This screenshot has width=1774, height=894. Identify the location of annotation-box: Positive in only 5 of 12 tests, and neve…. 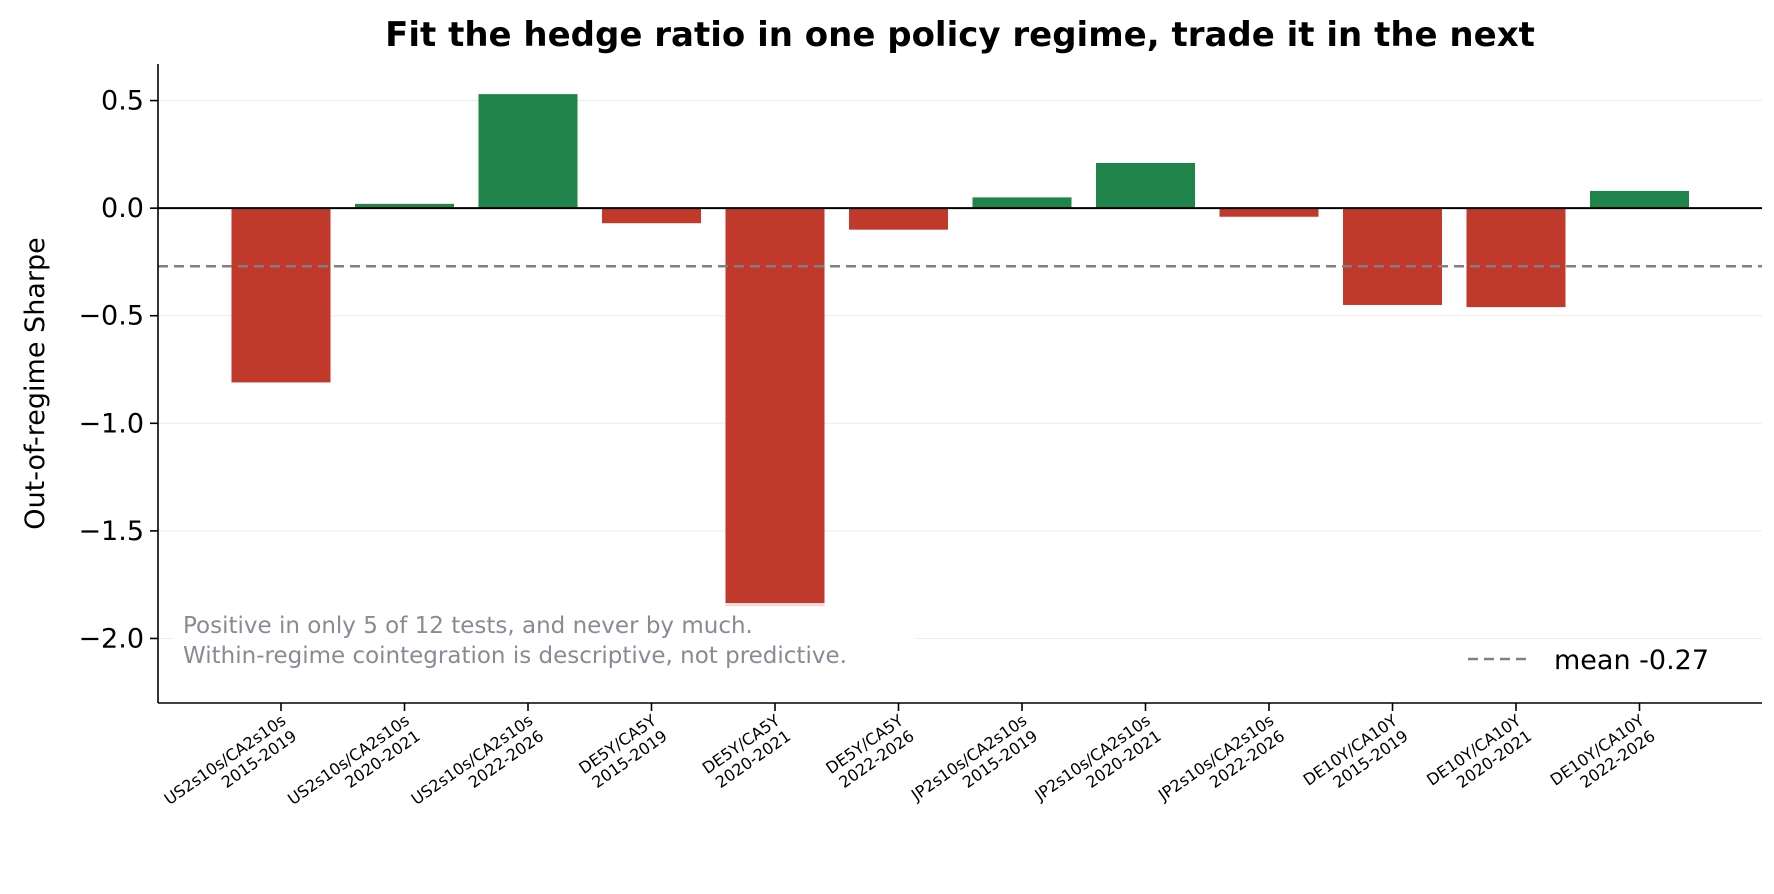
(544, 651).